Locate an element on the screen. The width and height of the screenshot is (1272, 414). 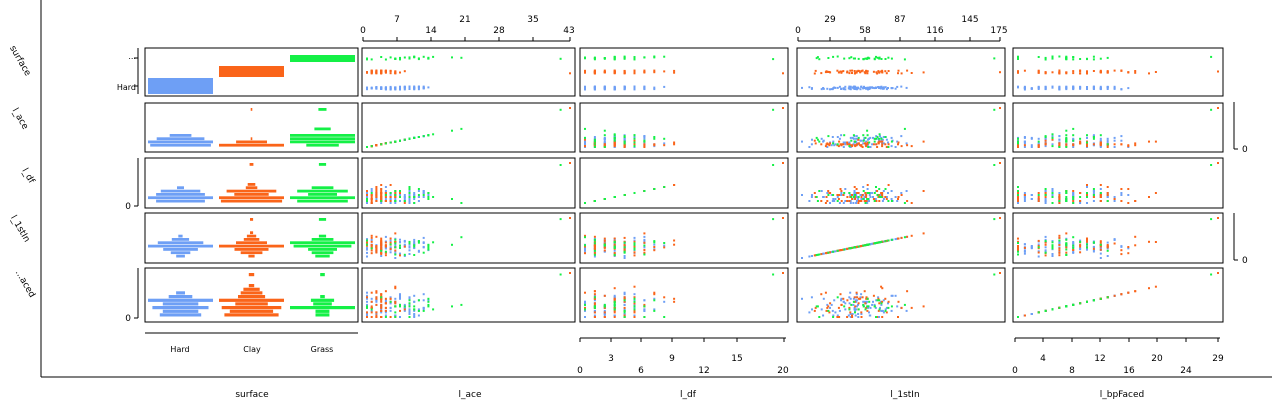
scatter-point-r2-c3-1939 is located at coordinates (838, 199).